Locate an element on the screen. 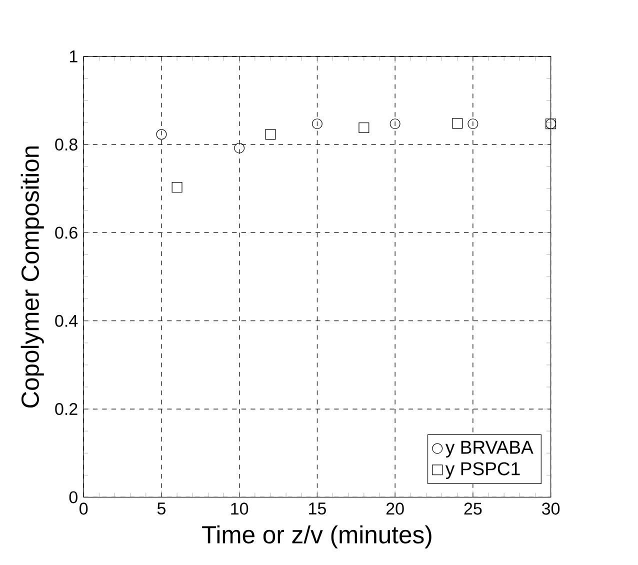 Image resolution: width=638 pixels, height=565 pixels. y-tick-label: 1 is located at coordinates (74, 56).